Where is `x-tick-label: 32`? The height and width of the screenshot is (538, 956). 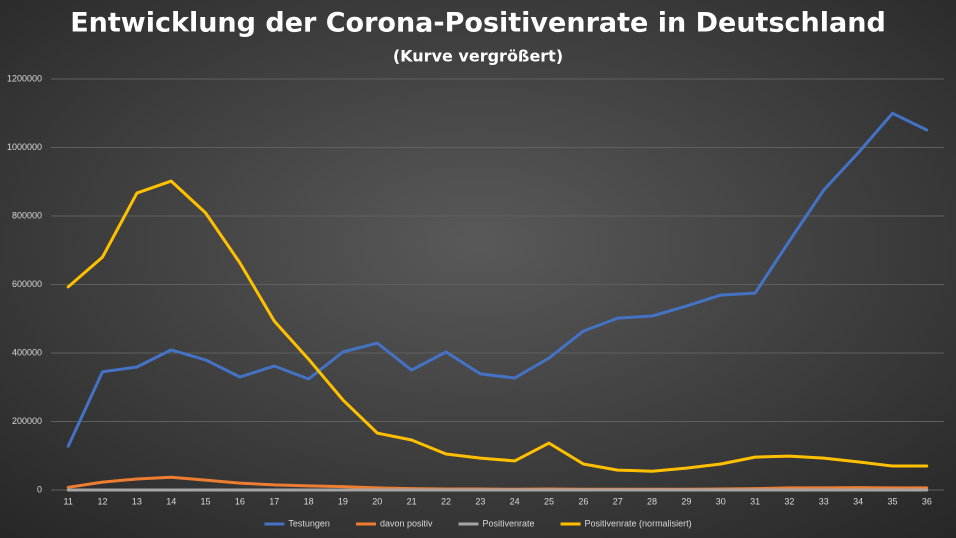 x-tick-label: 32 is located at coordinates (789, 501).